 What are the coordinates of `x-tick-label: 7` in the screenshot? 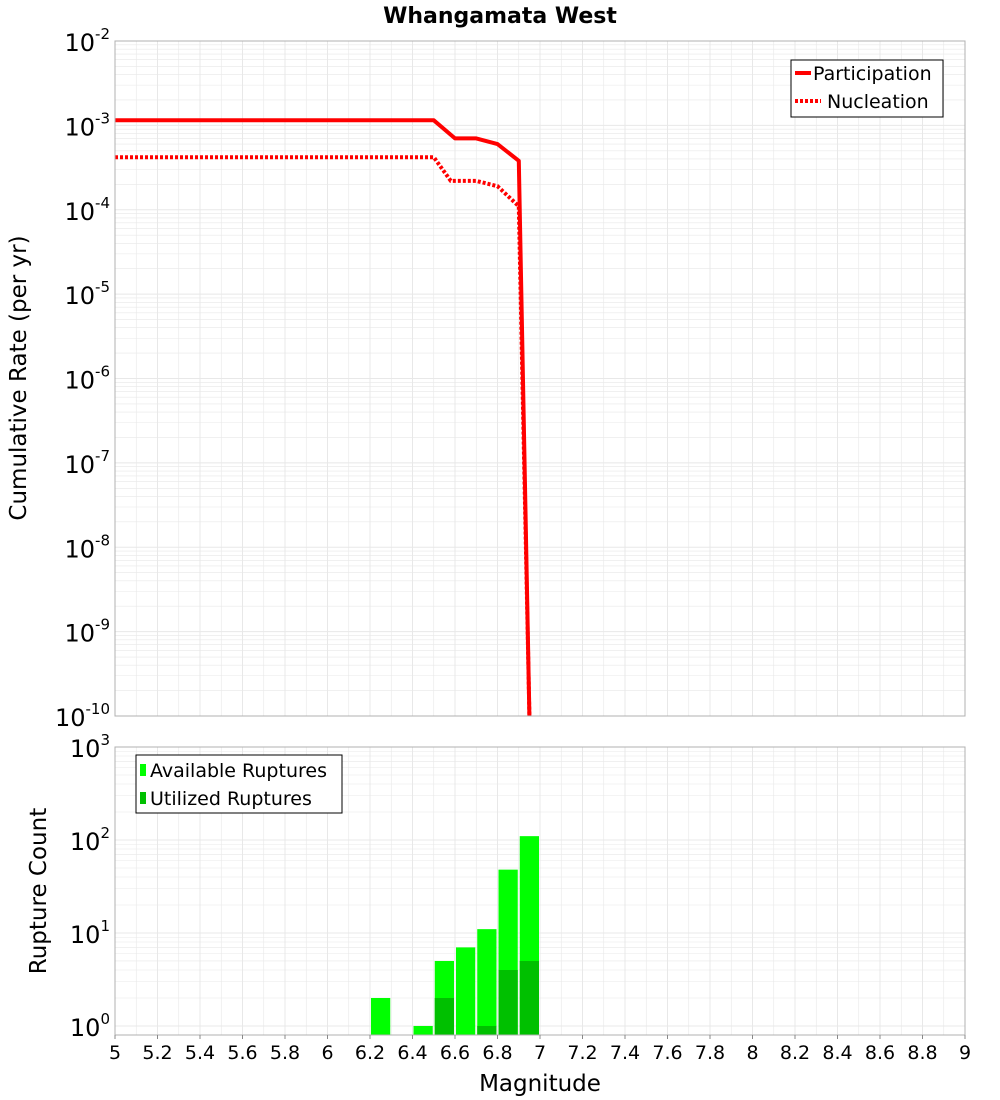 It's located at (540, 1053).